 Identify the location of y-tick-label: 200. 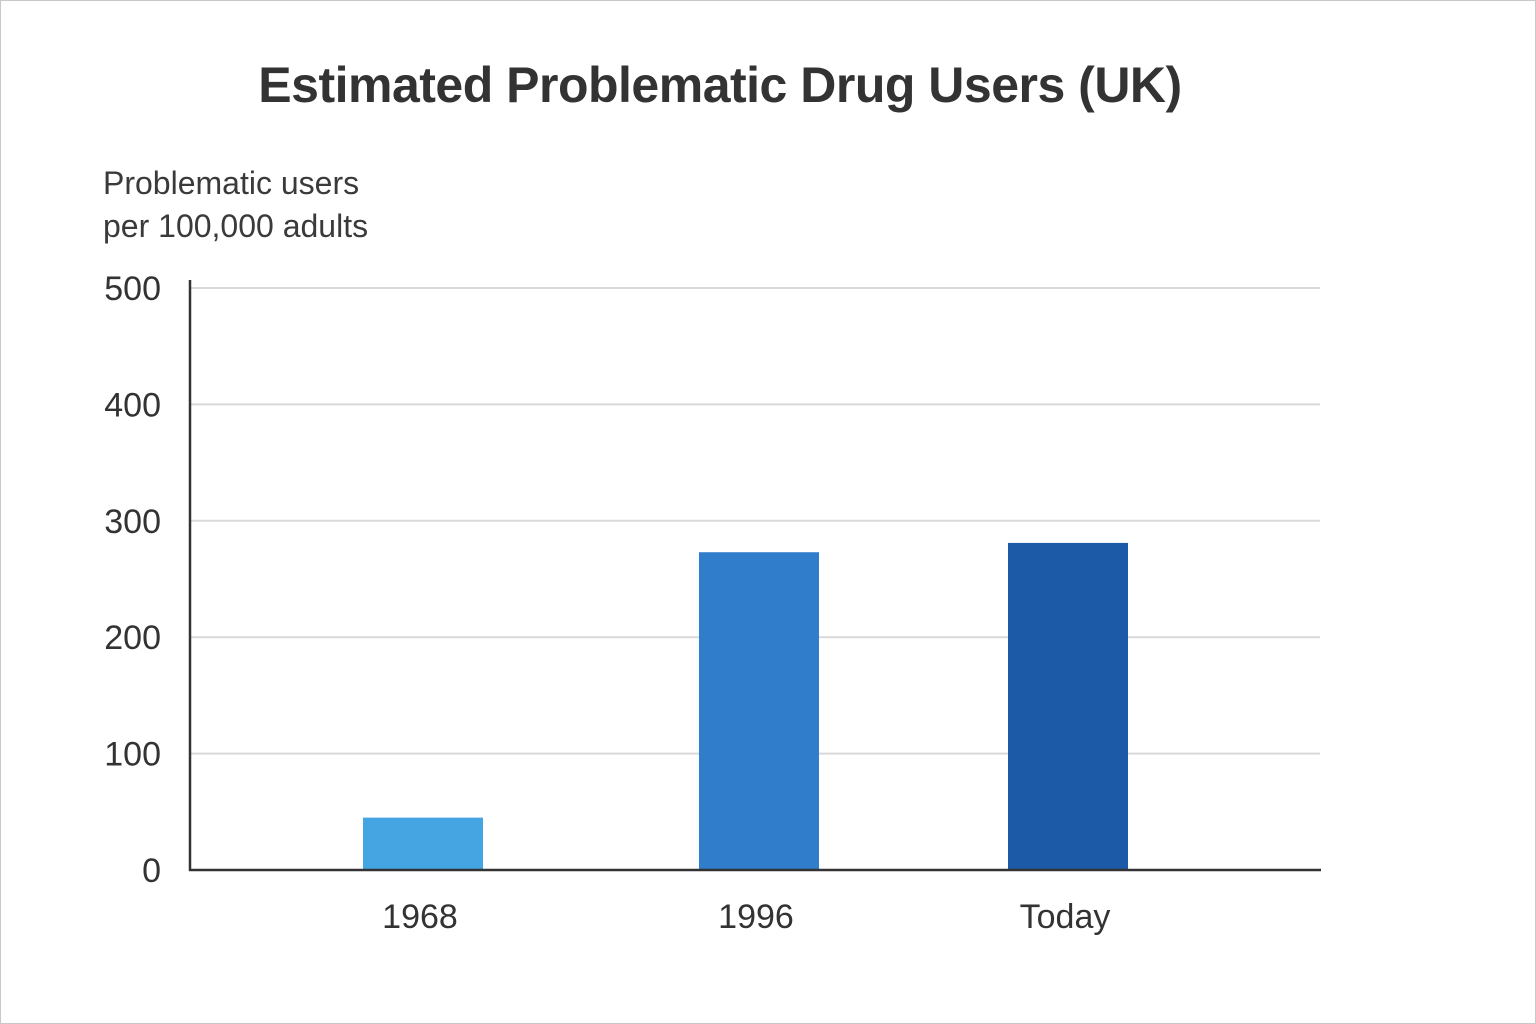
(132, 638).